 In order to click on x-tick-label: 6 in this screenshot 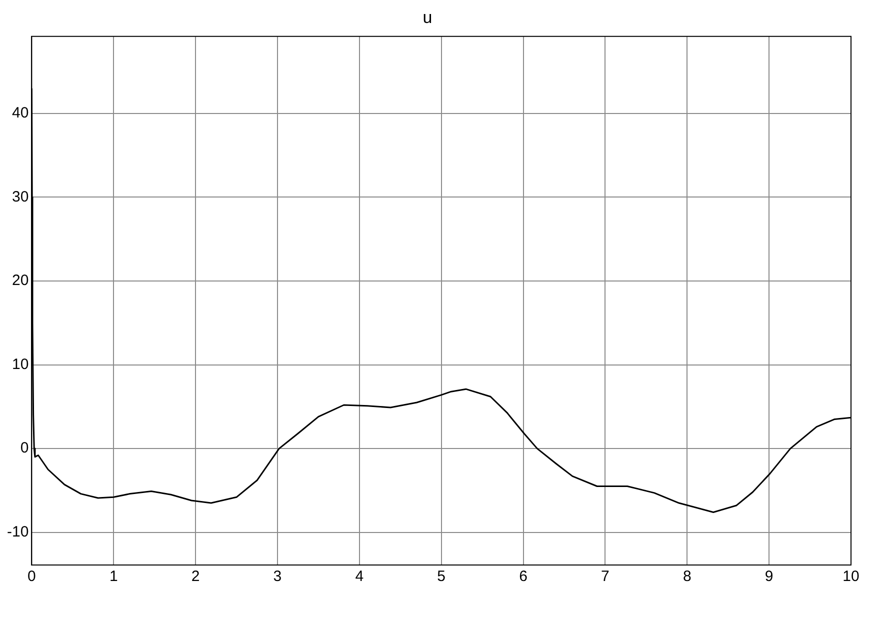, I will do `click(523, 577)`.